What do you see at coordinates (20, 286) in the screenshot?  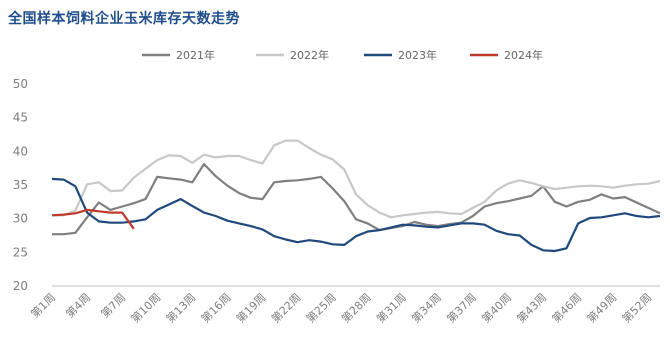 I see `y-tick-label: 20` at bounding box center [20, 286].